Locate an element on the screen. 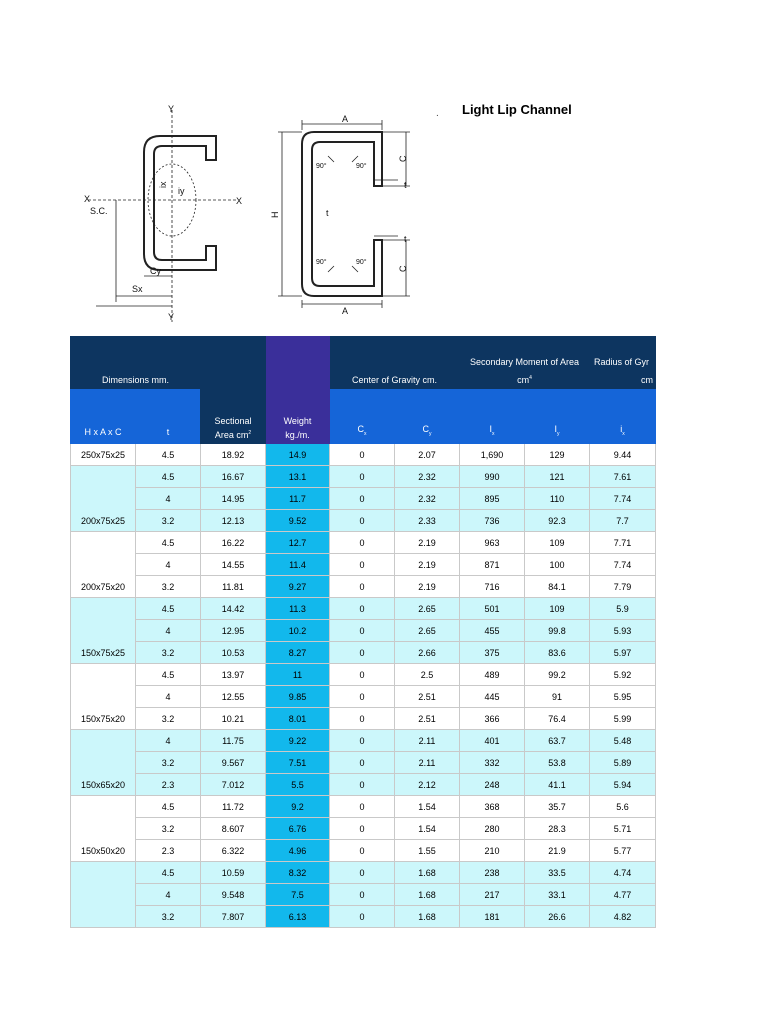 The height and width of the screenshot is (1024, 768). cell-ix: 280 is located at coordinates (492, 828).